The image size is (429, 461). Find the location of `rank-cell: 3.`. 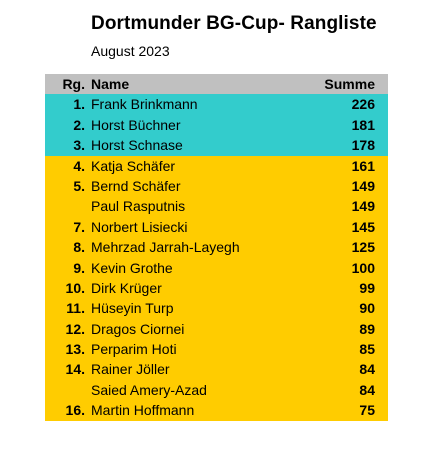

rank-cell: 3. is located at coordinates (79, 145).